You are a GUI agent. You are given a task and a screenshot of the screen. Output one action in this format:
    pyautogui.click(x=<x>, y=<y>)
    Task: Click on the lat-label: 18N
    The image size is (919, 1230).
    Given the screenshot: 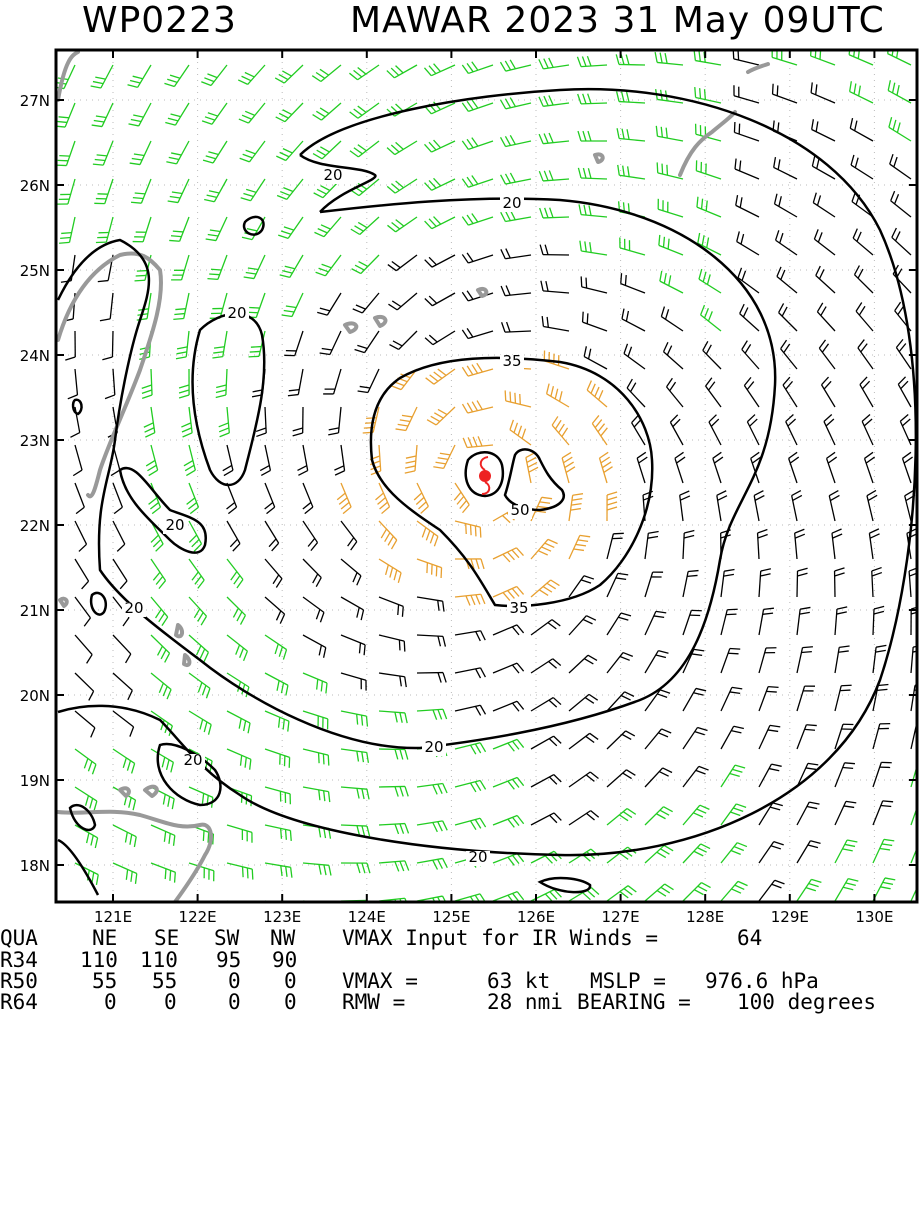 What is the action you would take?
    pyautogui.click(x=35, y=866)
    